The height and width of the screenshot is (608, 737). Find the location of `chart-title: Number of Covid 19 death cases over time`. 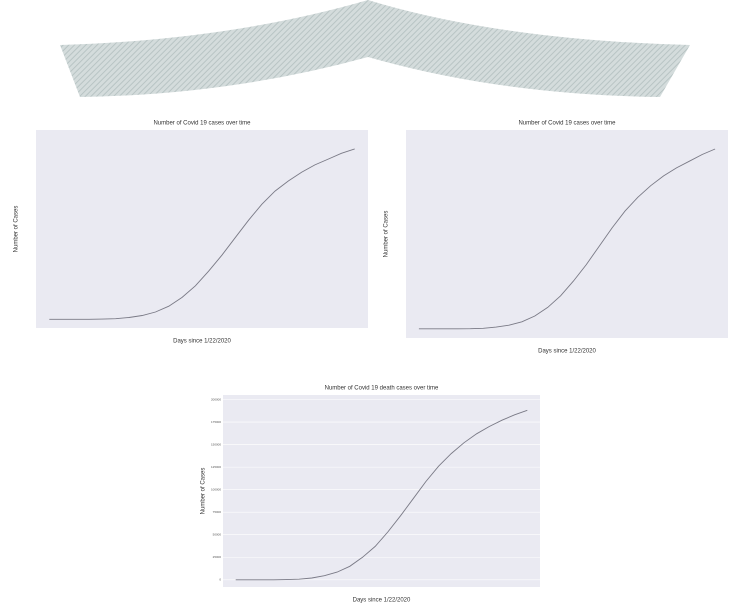

chart-title: Number of Covid 19 death cases over time is located at coordinates (382, 389).